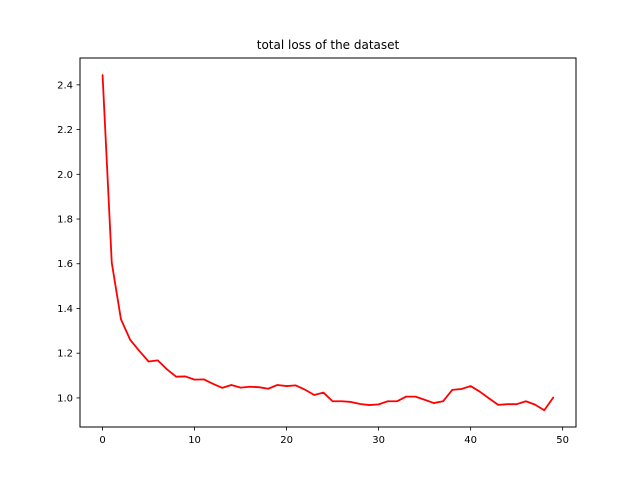  I want to click on x-tick-label: 40, so click(470, 440).